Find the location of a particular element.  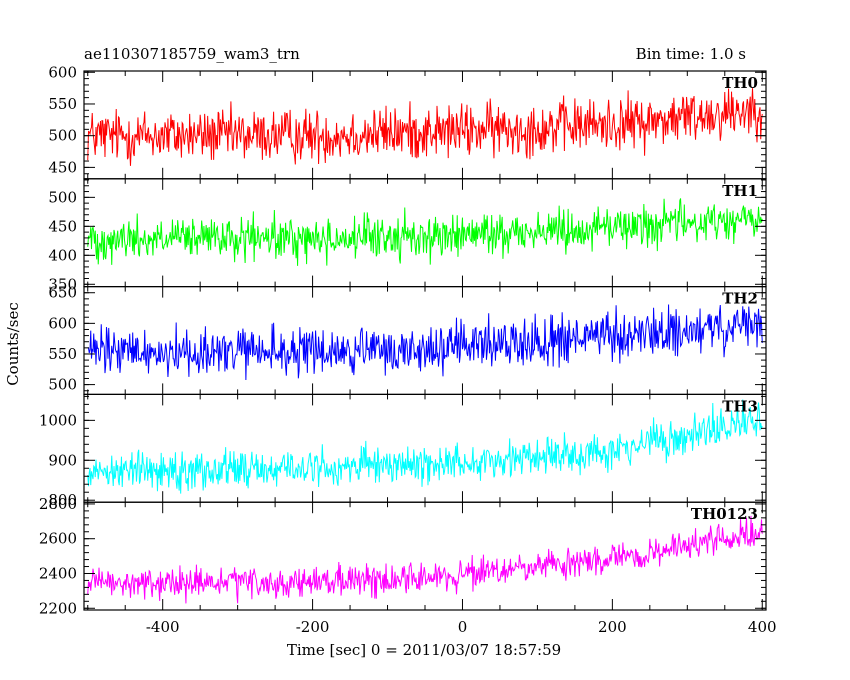

chart-title: ae110307185759_wam3_trn is located at coordinates (192, 54).